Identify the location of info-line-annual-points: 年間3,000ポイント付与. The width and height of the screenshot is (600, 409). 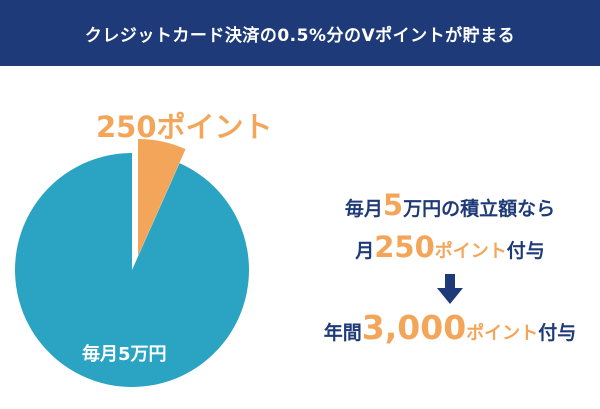
(450, 327).